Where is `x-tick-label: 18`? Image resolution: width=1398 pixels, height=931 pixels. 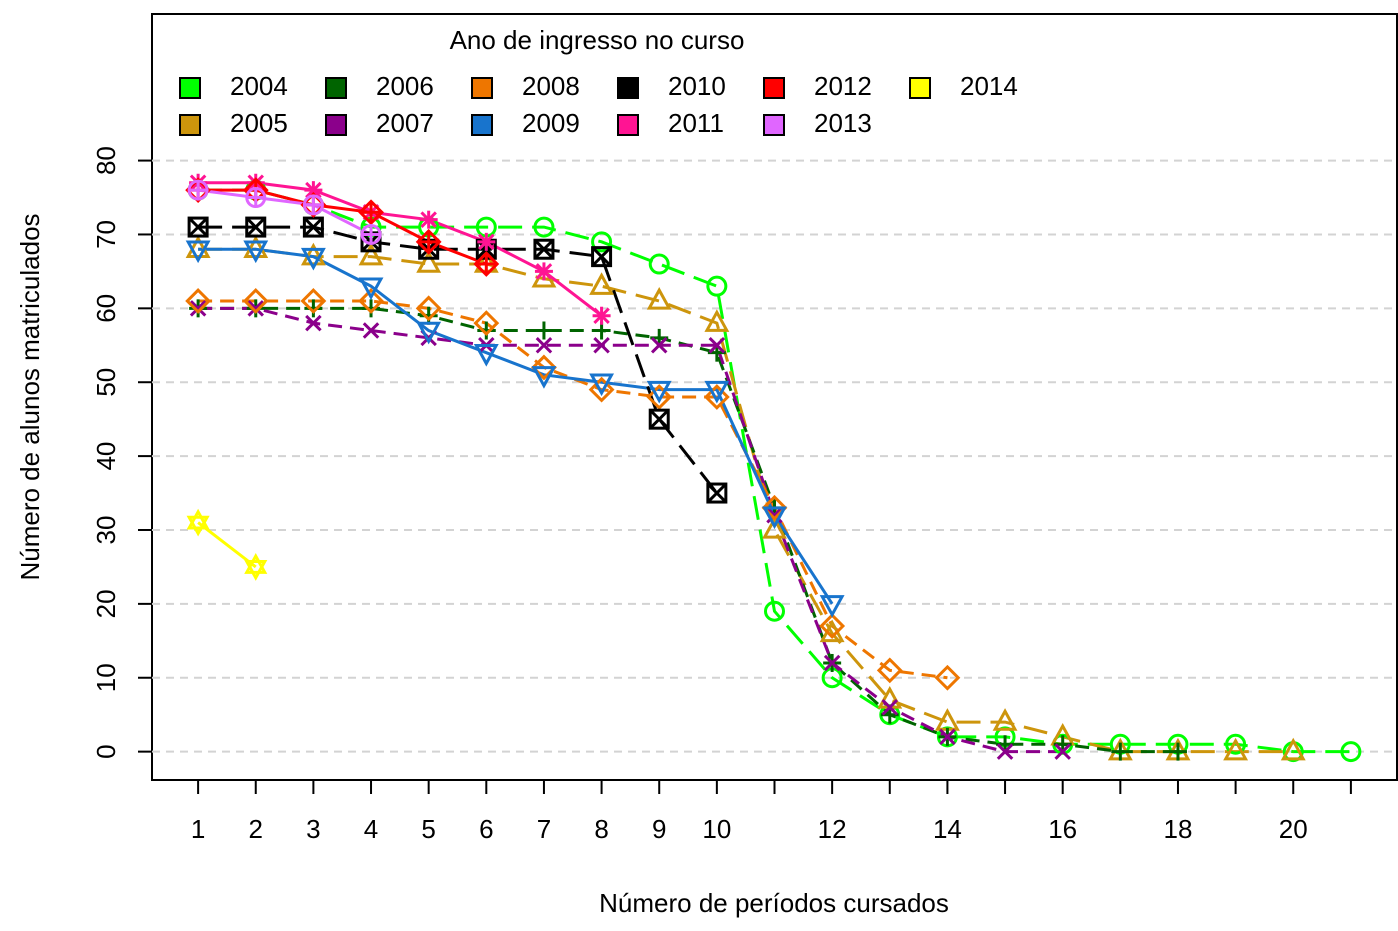
x-tick-label: 18 is located at coordinates (1178, 829).